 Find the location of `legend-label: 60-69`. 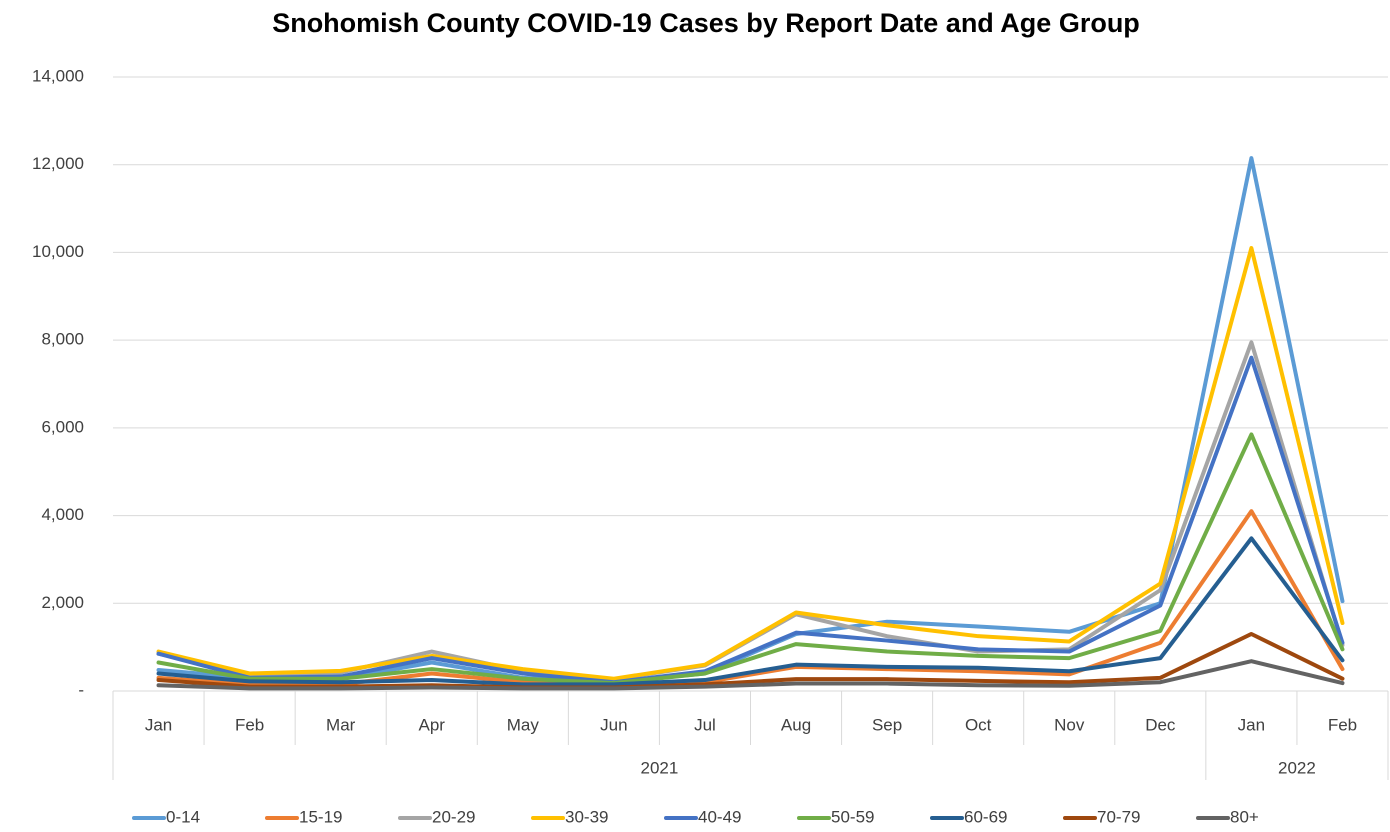

legend-label: 60-69 is located at coordinates (985, 816).